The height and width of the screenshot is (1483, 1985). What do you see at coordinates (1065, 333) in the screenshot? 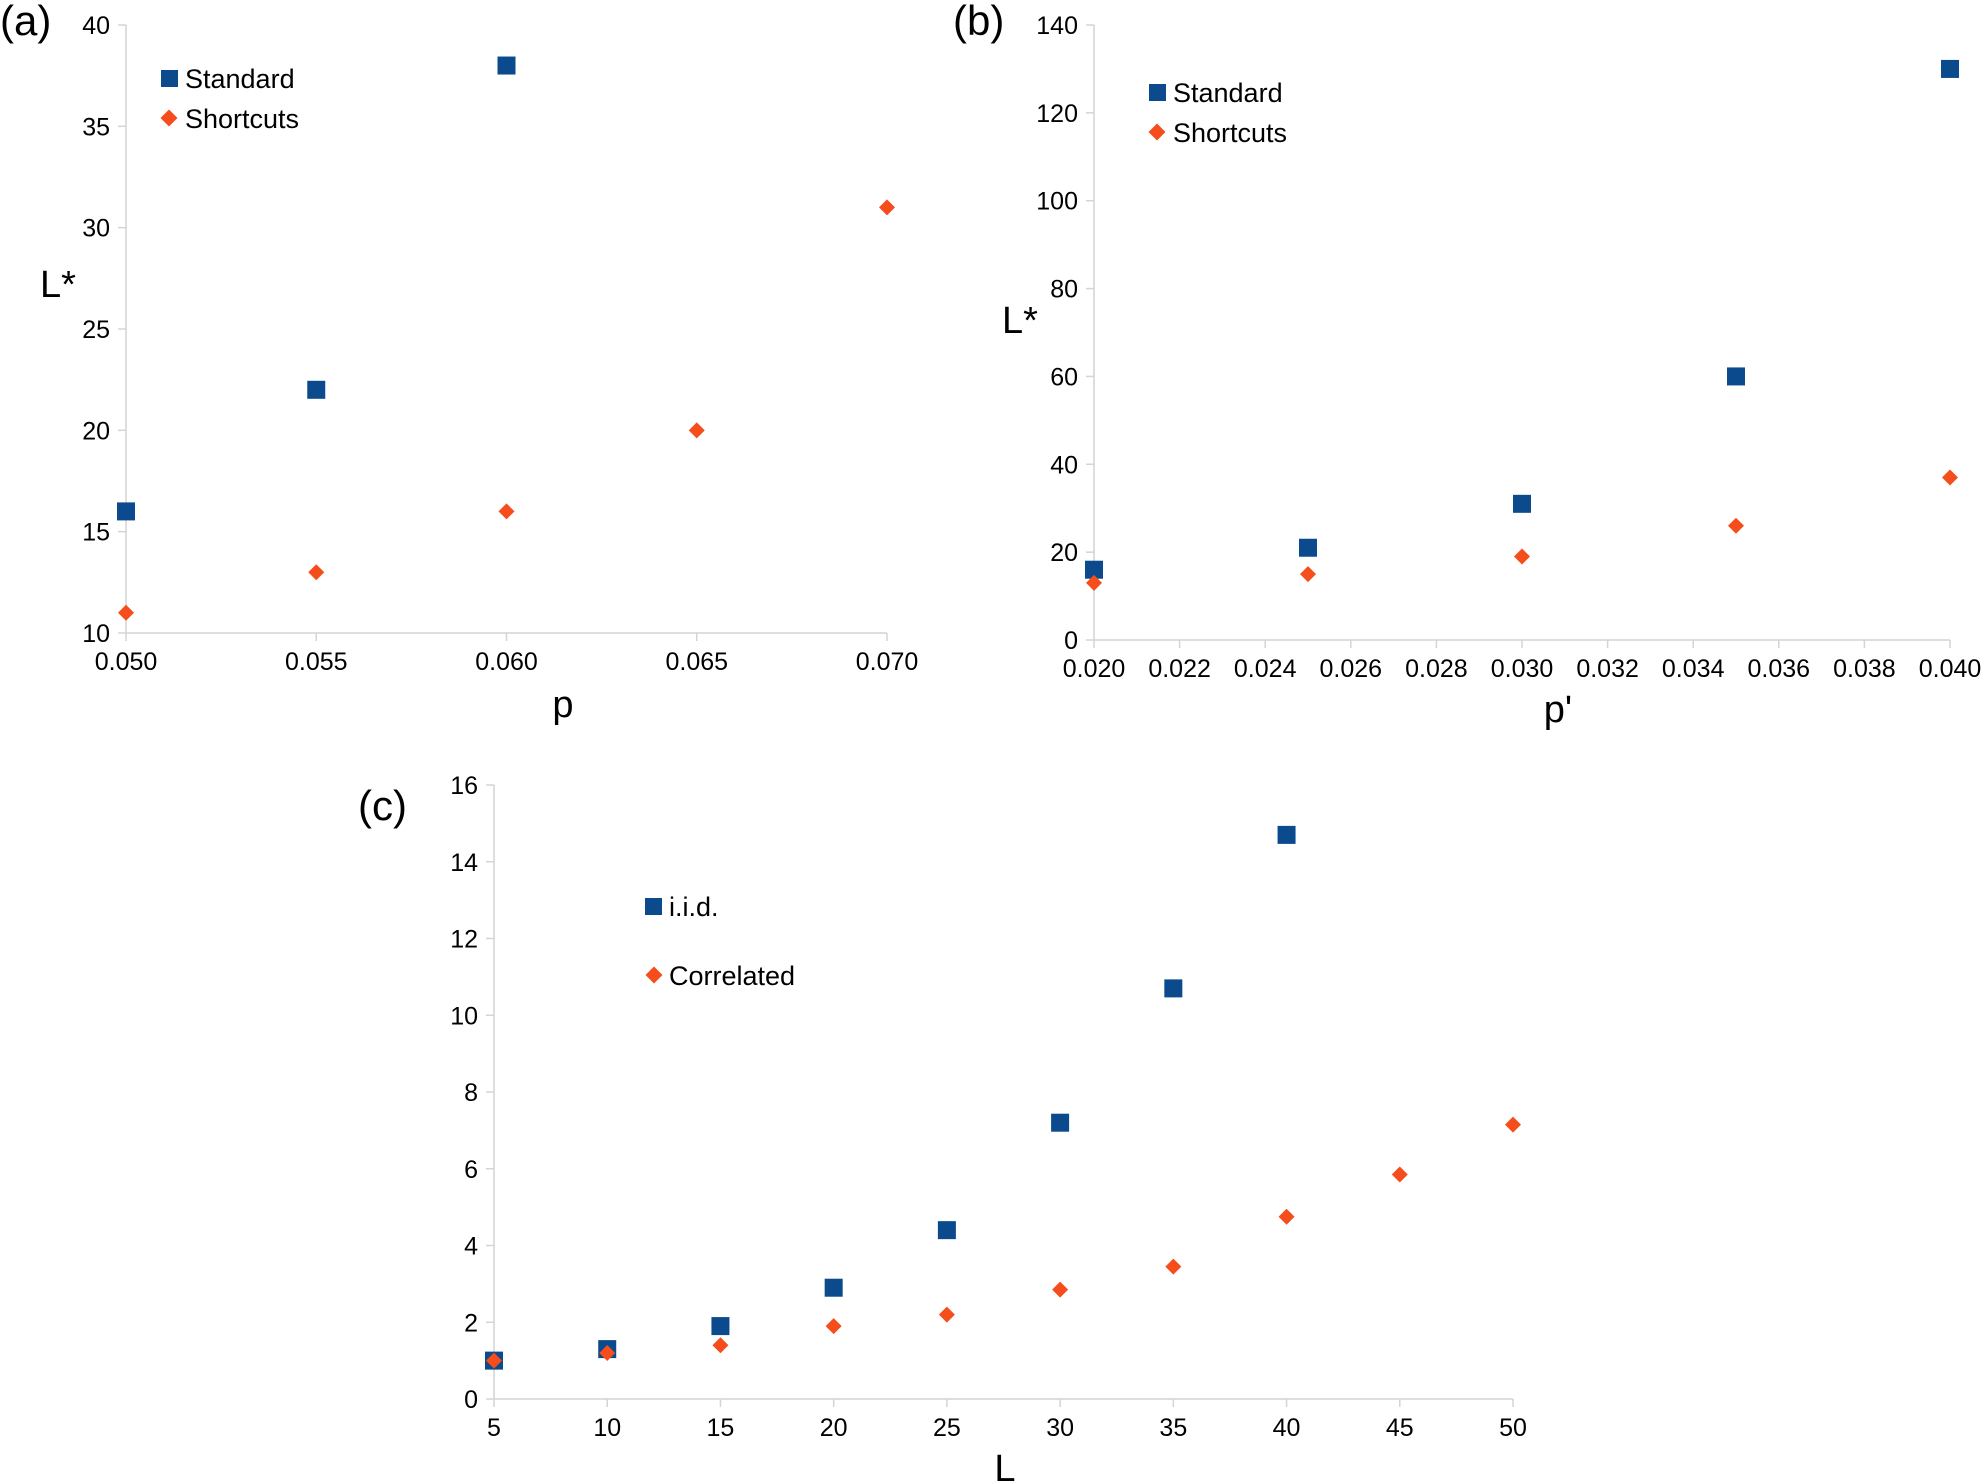
I see `y-ticks-b: 0 20 40 60 80 100 120 140` at bounding box center [1065, 333].